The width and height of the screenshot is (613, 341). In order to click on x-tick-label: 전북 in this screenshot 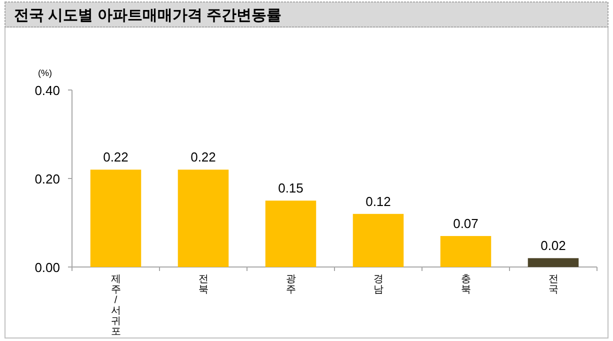, I will do `click(203, 285)`.